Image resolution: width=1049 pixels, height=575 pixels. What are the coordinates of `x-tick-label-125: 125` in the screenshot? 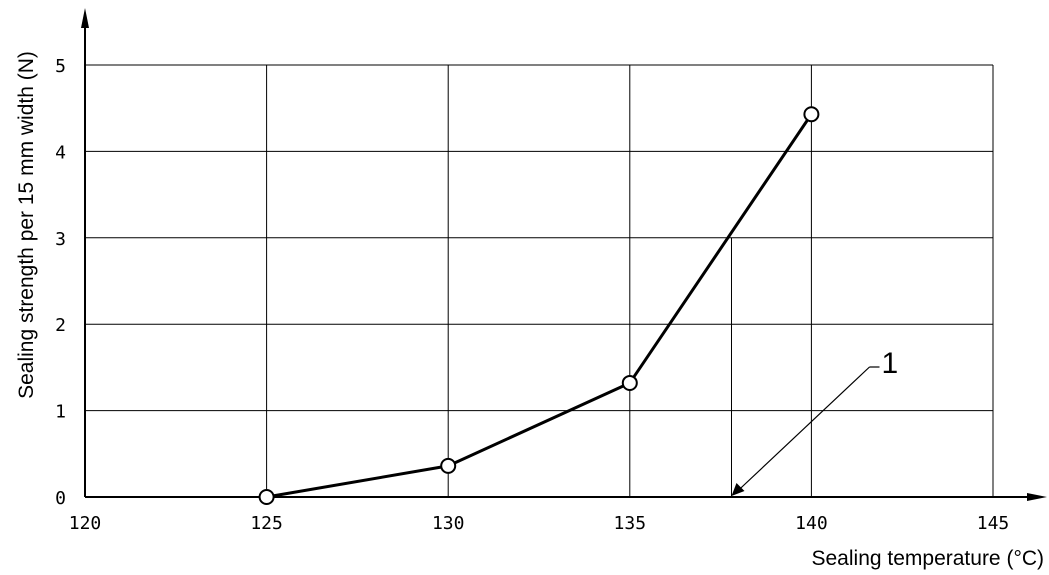 It's located at (266, 523).